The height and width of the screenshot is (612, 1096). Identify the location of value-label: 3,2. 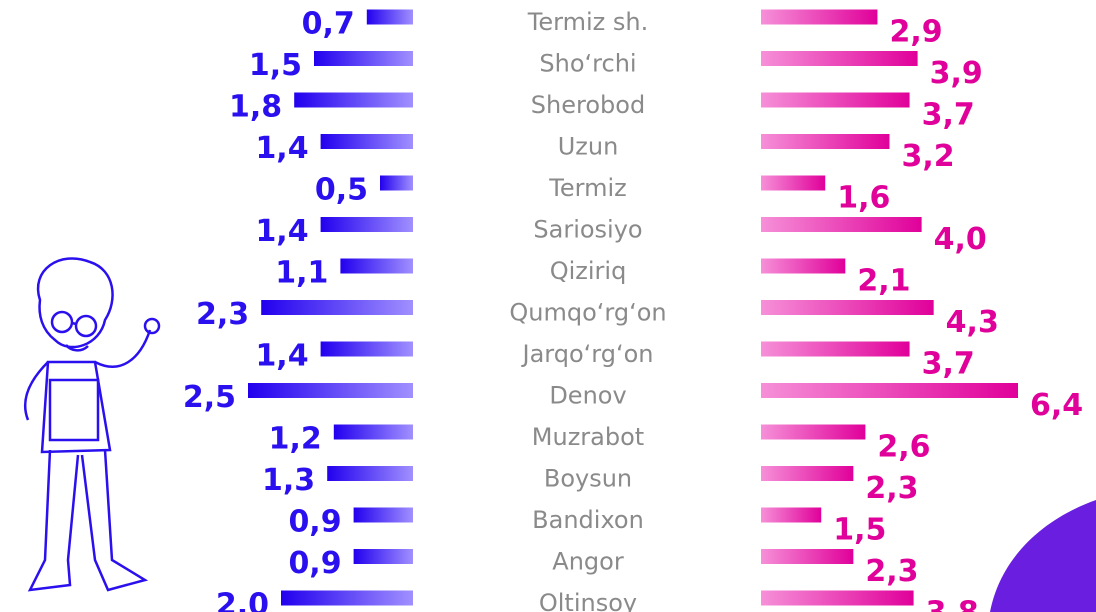
(928, 156).